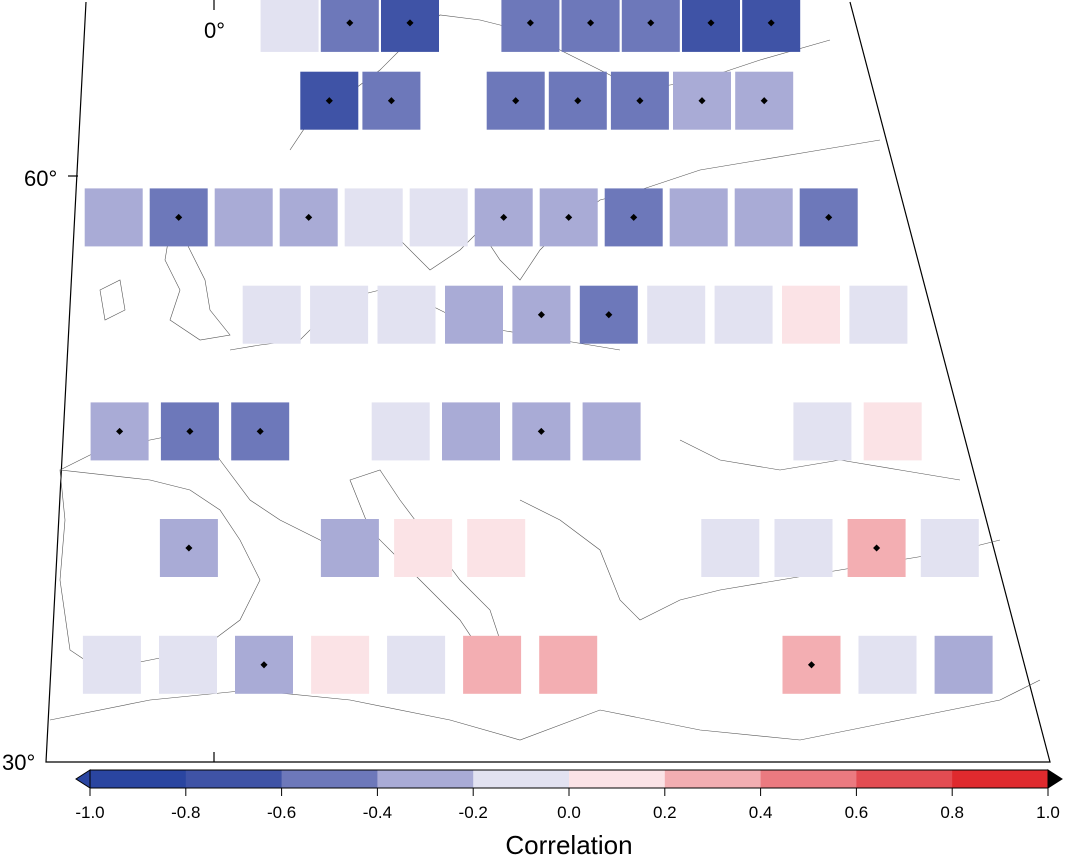 Image resolution: width=1065 pixels, height=859 pixels. Describe the element at coordinates (1048, 812) in the screenshot. I see `colorbar-tick-label: 1.0` at that location.